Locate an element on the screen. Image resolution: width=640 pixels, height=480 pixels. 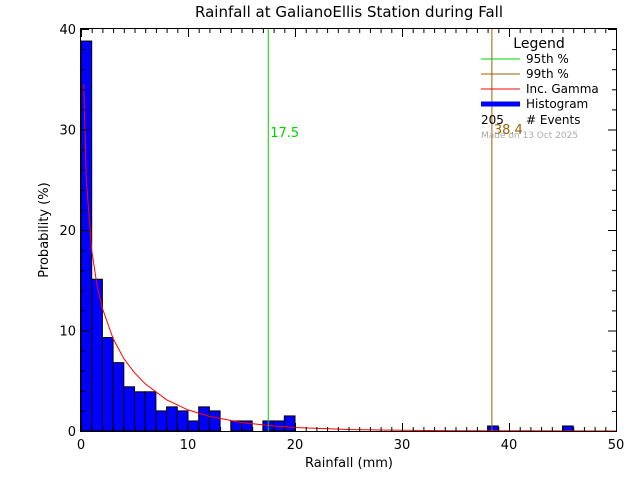
percentile-label-0: 17.5 is located at coordinates (284, 133).